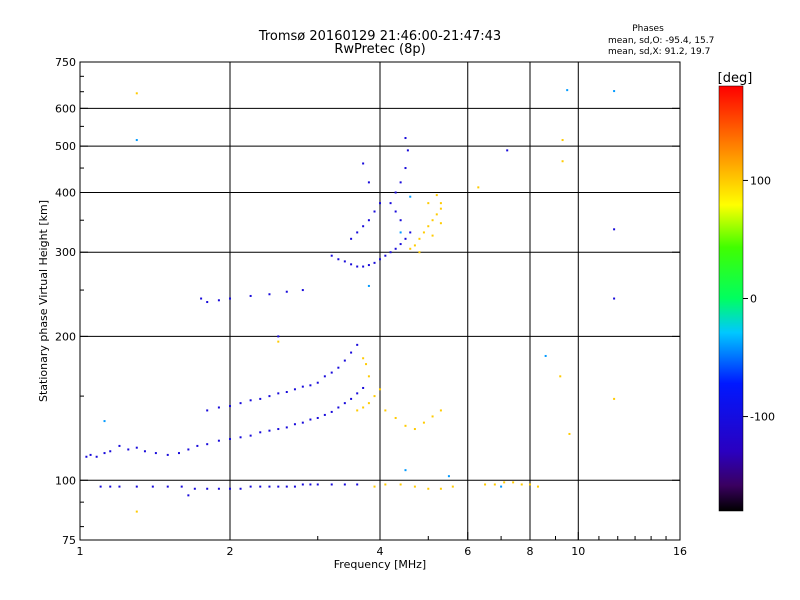 The height and width of the screenshot is (600, 800). I want to click on title-line1: Tromsø 20160129 21:46:00-21:47:43, so click(379, 36).